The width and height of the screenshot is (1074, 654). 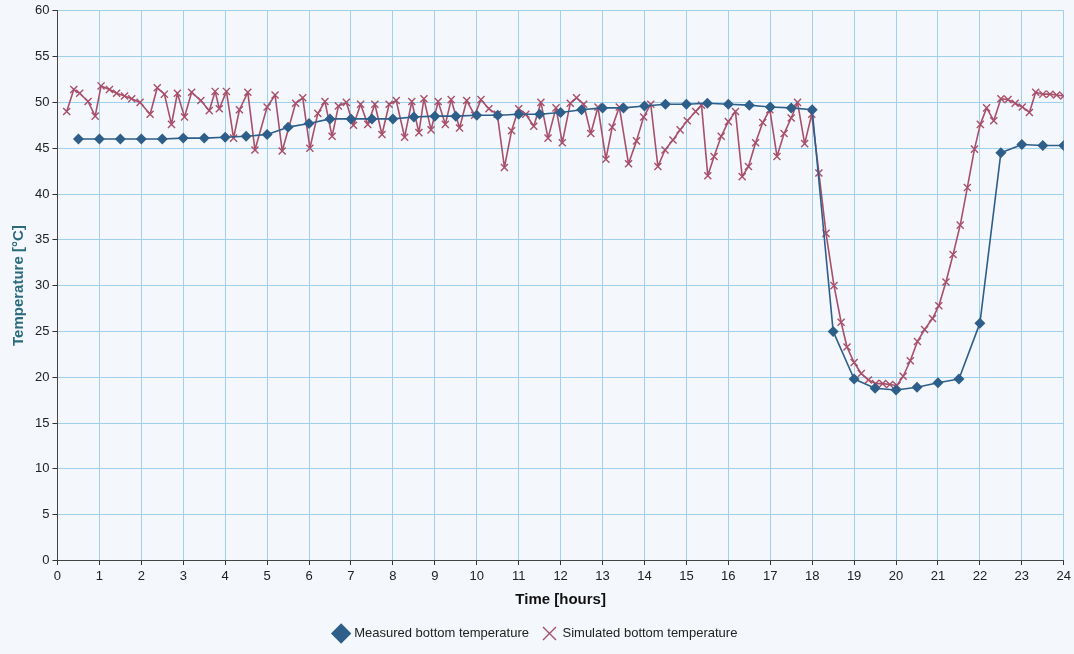 I want to click on x-tick-label: 14, so click(x=644, y=575).